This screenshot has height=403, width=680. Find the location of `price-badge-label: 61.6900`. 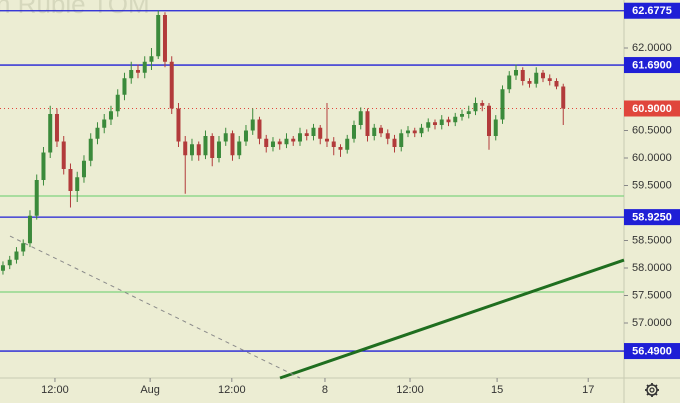

price-badge-label: 61.6900 is located at coordinates (652, 65).